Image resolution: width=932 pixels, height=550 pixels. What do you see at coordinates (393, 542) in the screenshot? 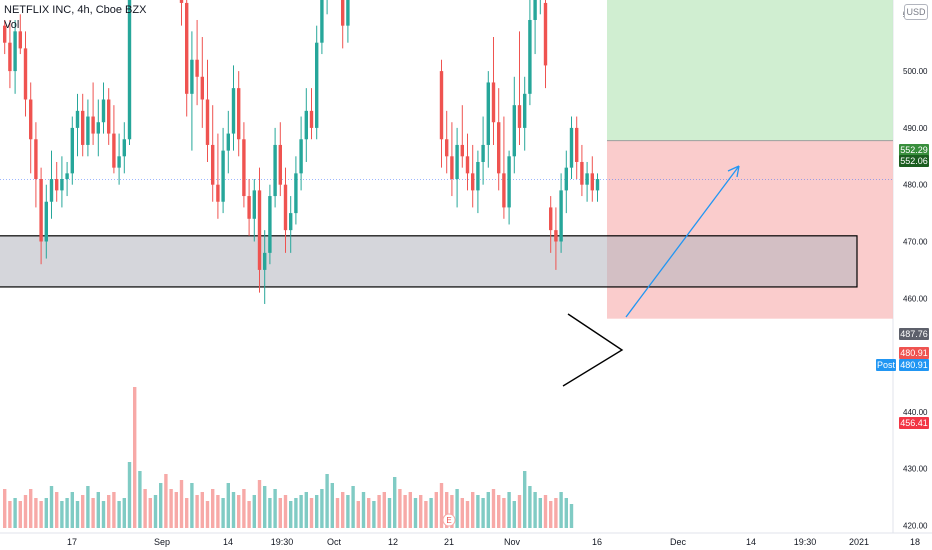
I see `x-tick-label: 12` at bounding box center [393, 542].